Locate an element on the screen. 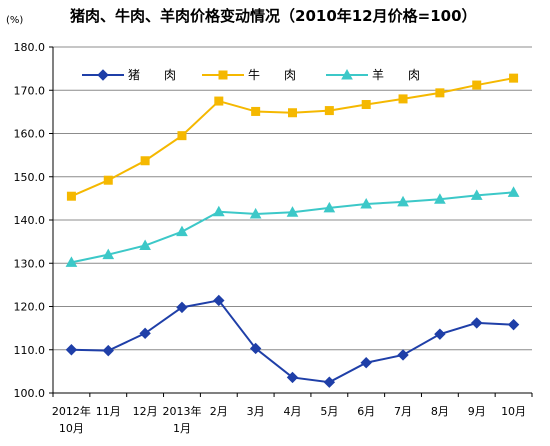 The height and width of the screenshot is (446, 550). y-tick-label: 120.0 is located at coordinates (30, 307).